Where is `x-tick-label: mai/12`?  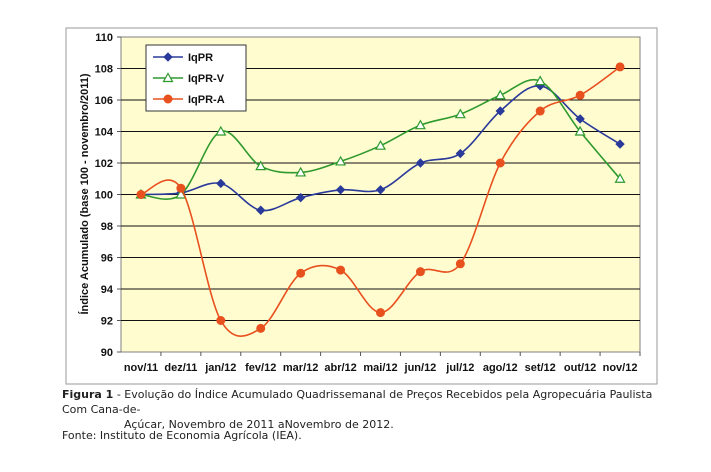
x-tick-label: mai/12 is located at coordinates (380, 368).